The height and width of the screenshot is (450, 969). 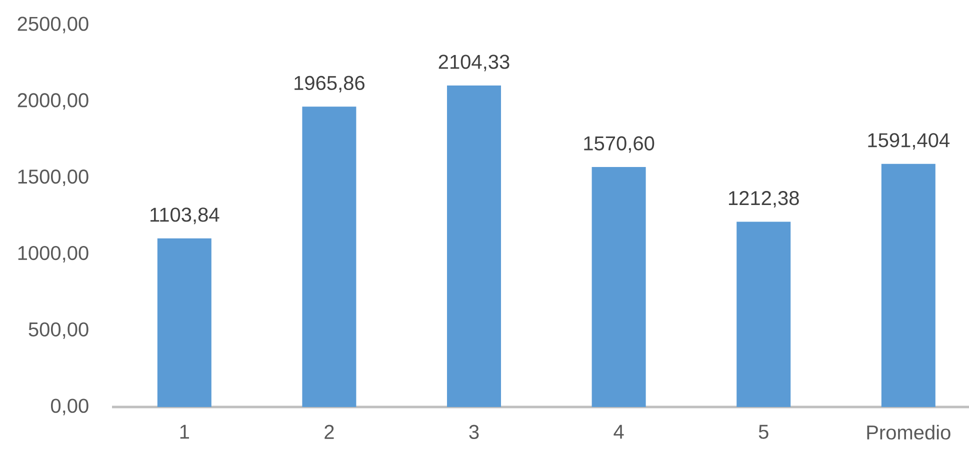 What do you see at coordinates (184, 431) in the screenshot?
I see `x-tick-label: 1` at bounding box center [184, 431].